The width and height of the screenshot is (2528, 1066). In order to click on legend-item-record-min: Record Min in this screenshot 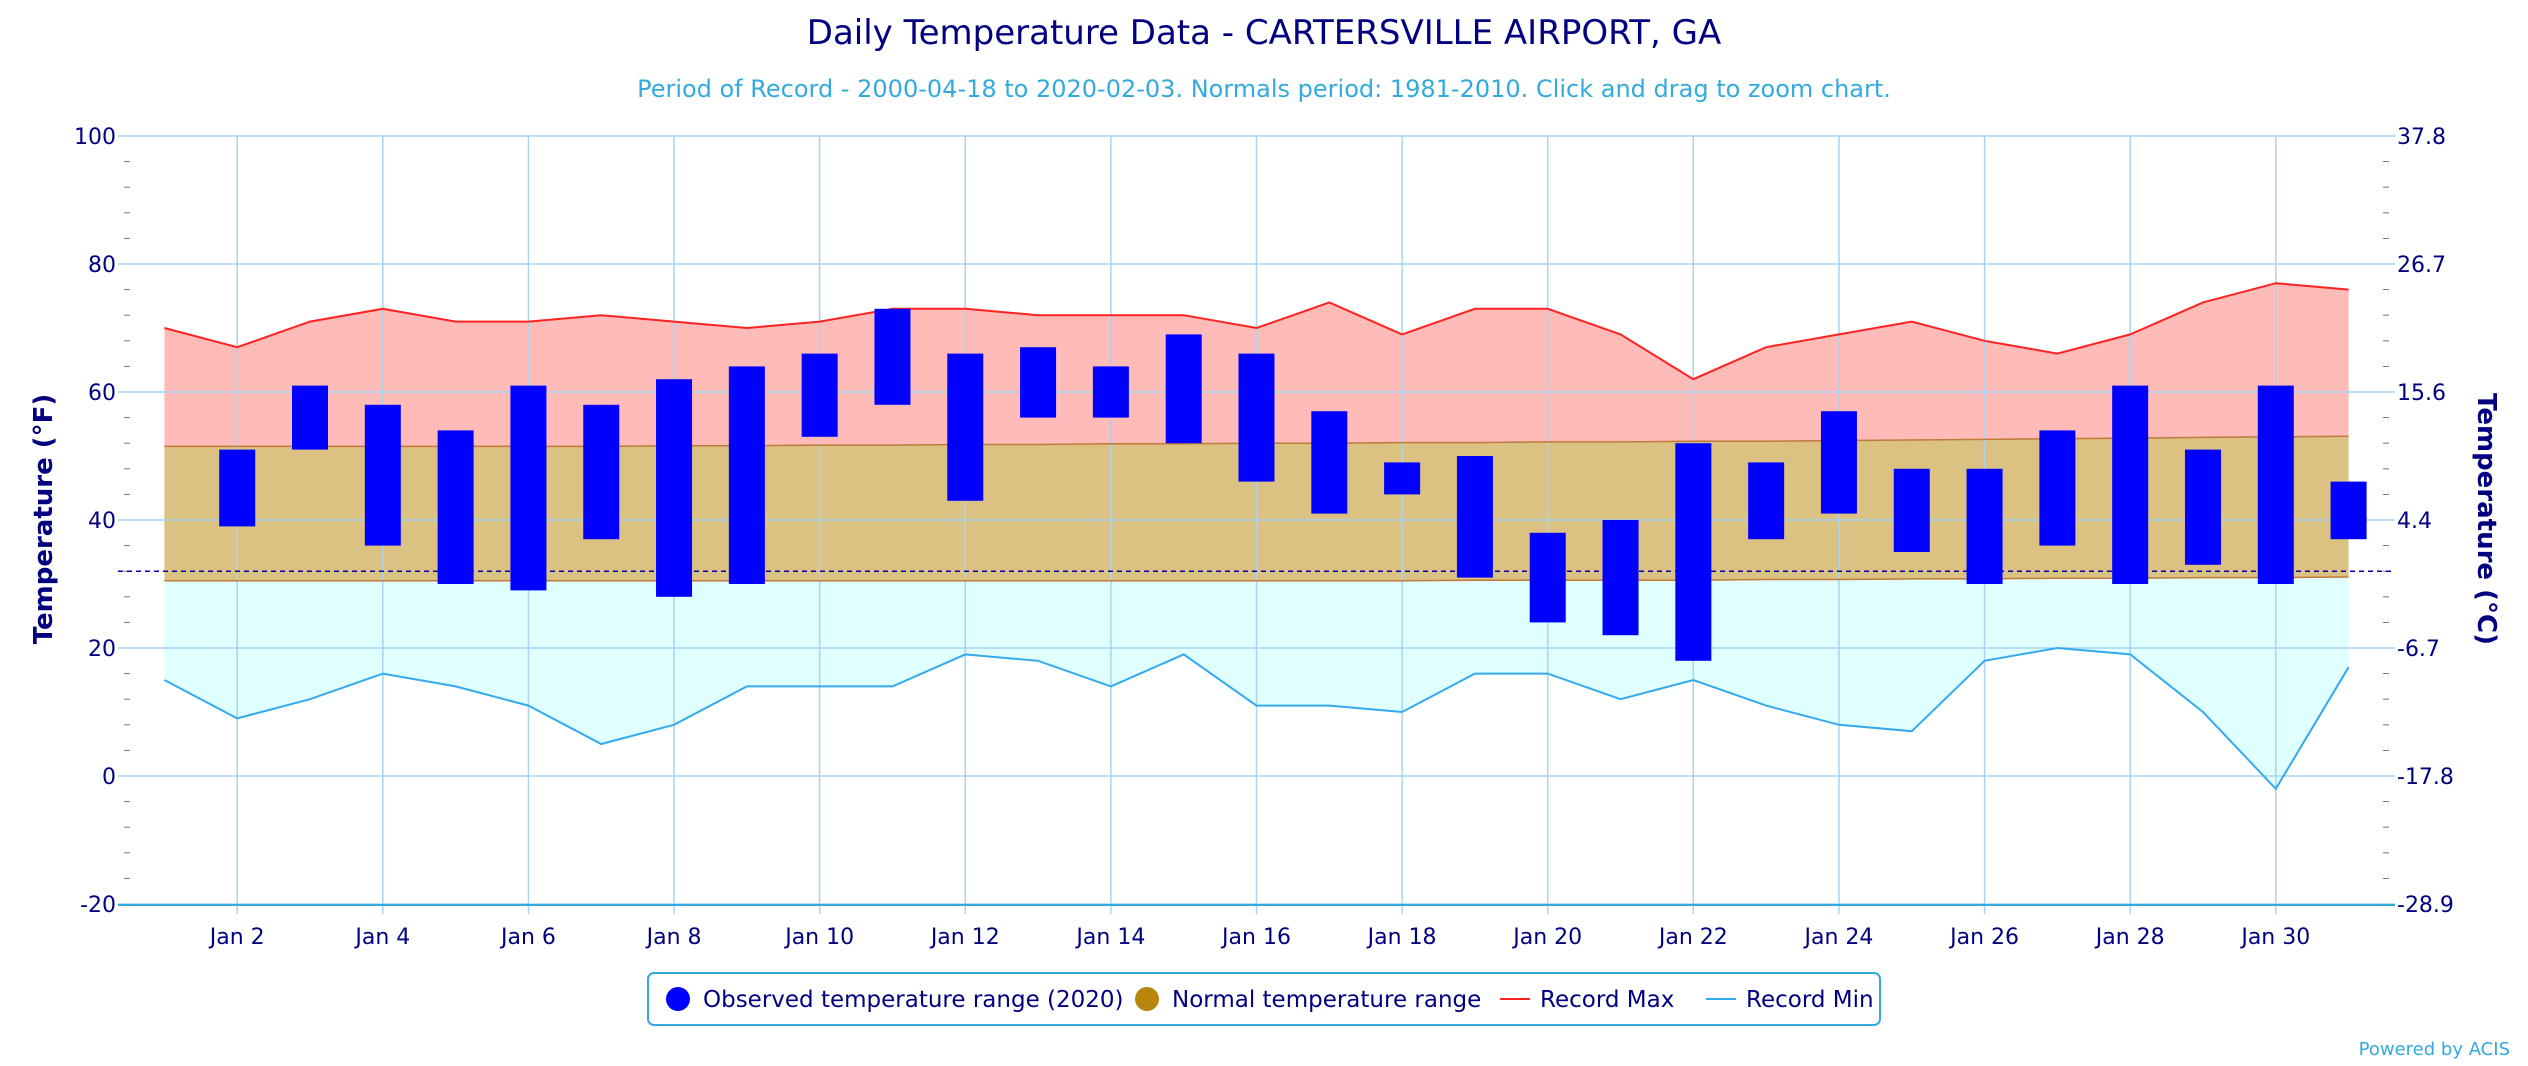, I will do `click(1790, 1000)`.